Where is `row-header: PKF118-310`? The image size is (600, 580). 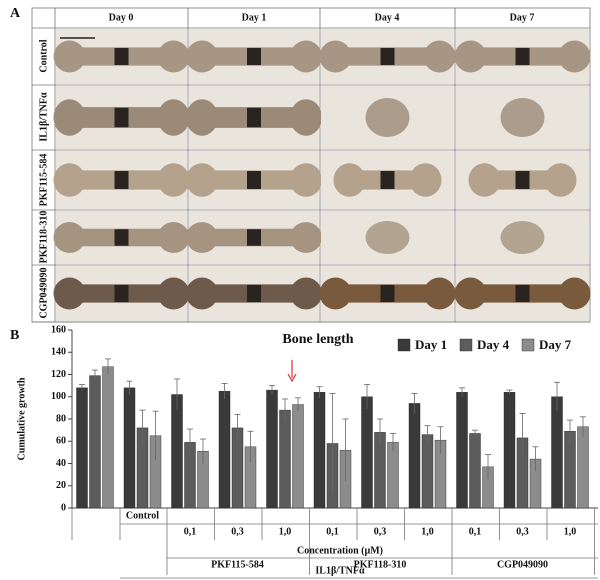
row-header: PKF118-310 is located at coordinates (43, 237).